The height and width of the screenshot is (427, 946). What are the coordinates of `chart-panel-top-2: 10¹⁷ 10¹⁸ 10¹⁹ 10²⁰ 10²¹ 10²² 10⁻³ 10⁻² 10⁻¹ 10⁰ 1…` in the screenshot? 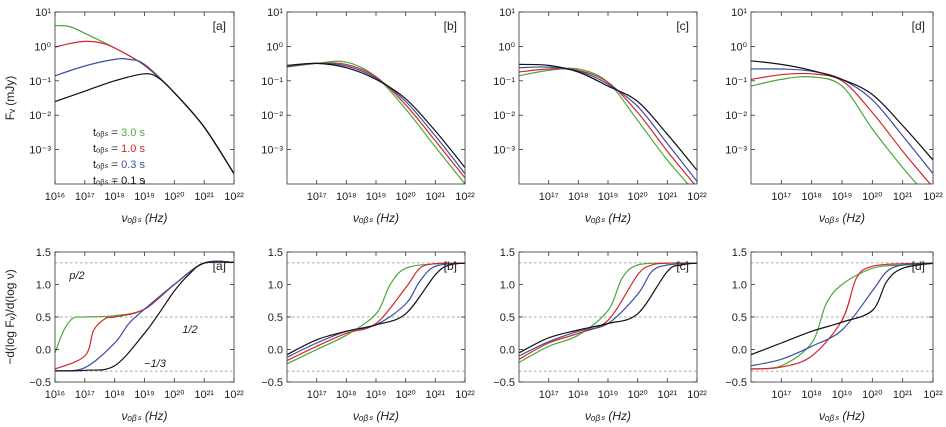 It's located at (368, 116).